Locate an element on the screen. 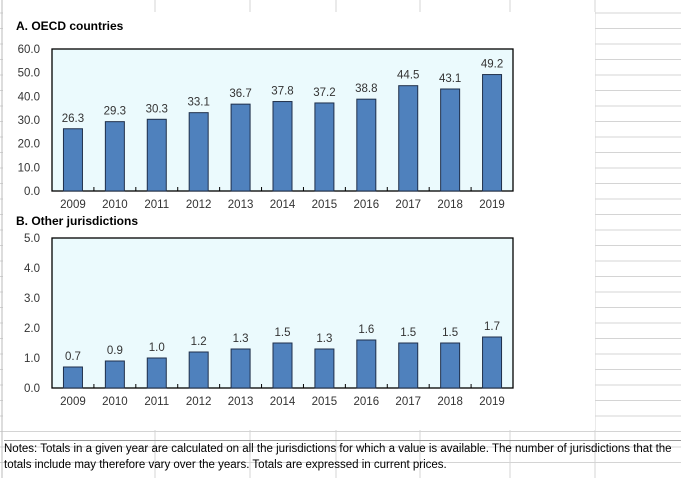 The image size is (681, 478). data-label: 29.3 is located at coordinates (115, 112).